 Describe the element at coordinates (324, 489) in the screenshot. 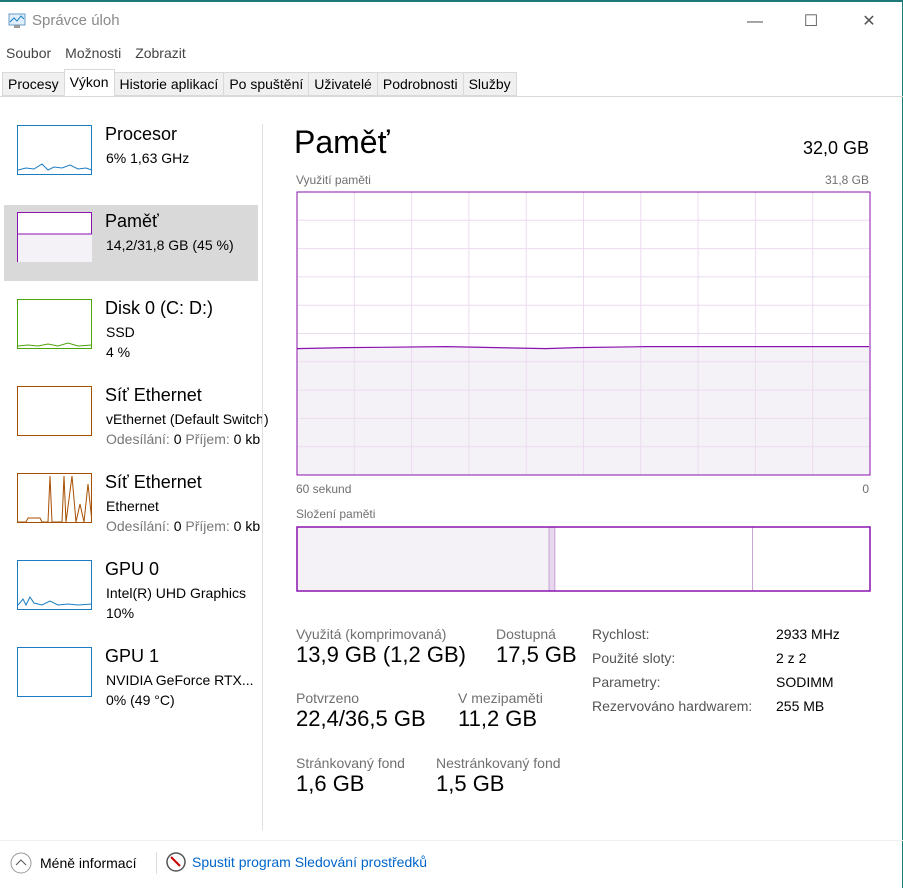

I see `time-left: 60 sekund` at that location.